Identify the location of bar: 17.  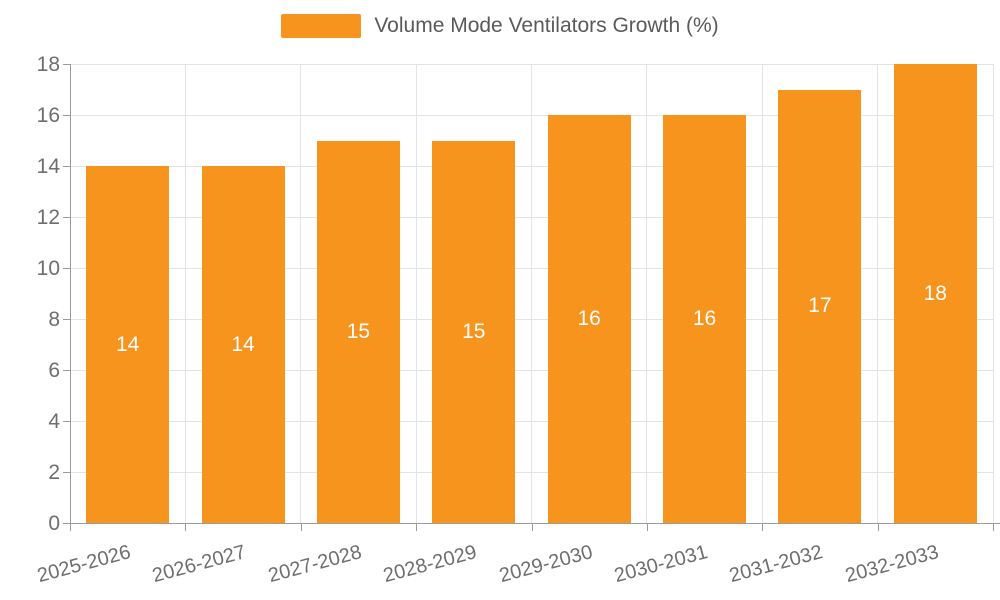
(820, 306).